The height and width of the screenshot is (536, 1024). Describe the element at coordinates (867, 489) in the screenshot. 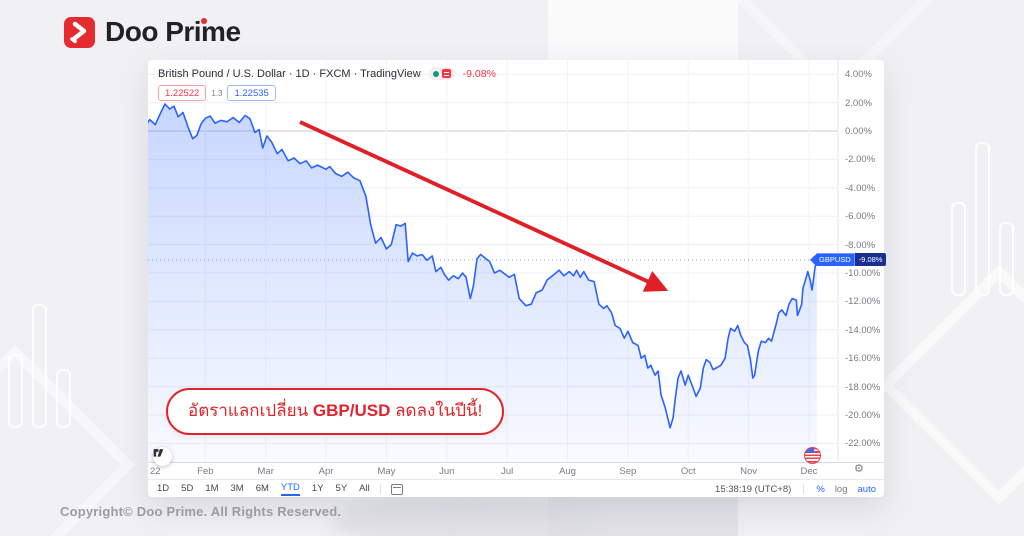

I see `scale-button-auto: auto` at that location.